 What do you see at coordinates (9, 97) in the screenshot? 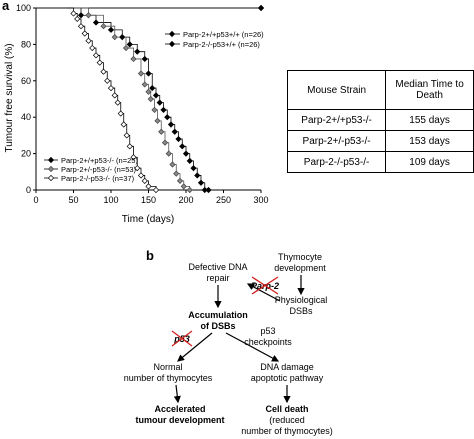
I see `y-axis-title: Tumour free survival (%)` at bounding box center [9, 97].